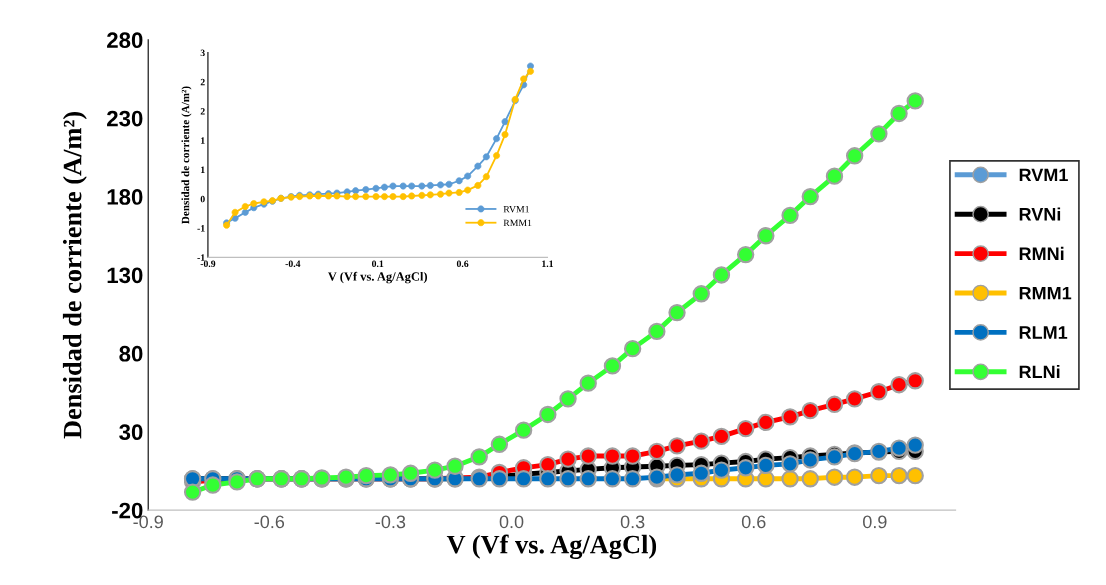  What do you see at coordinates (269, 522) in the screenshot?
I see `x-tick-label: -0.6` at bounding box center [269, 522].